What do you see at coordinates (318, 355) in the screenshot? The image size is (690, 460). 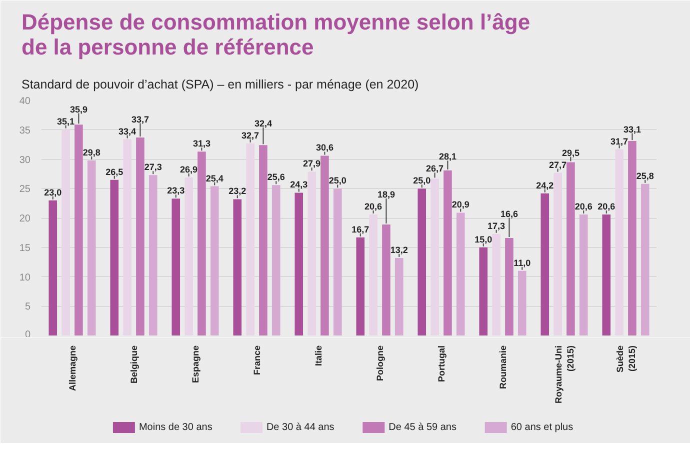 I see `x-tick-label: Italie` at bounding box center [318, 355].